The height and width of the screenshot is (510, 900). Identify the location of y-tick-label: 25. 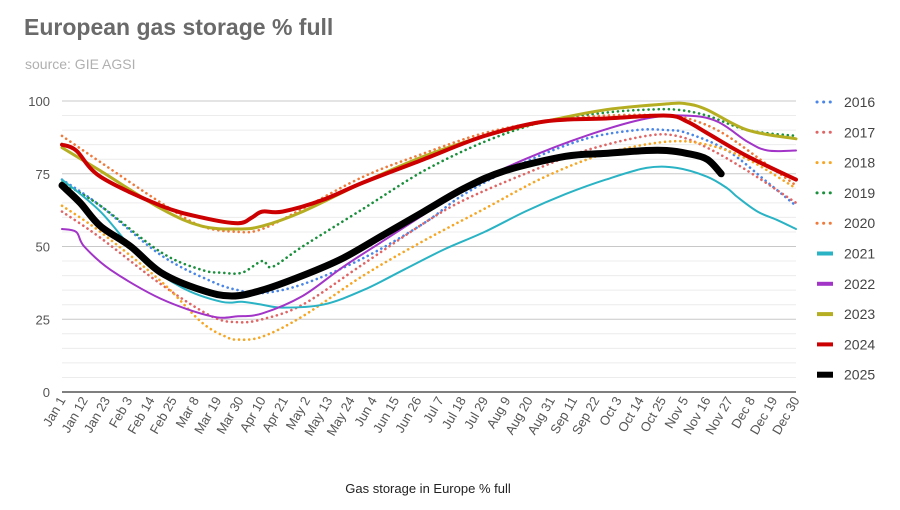
(43, 319).